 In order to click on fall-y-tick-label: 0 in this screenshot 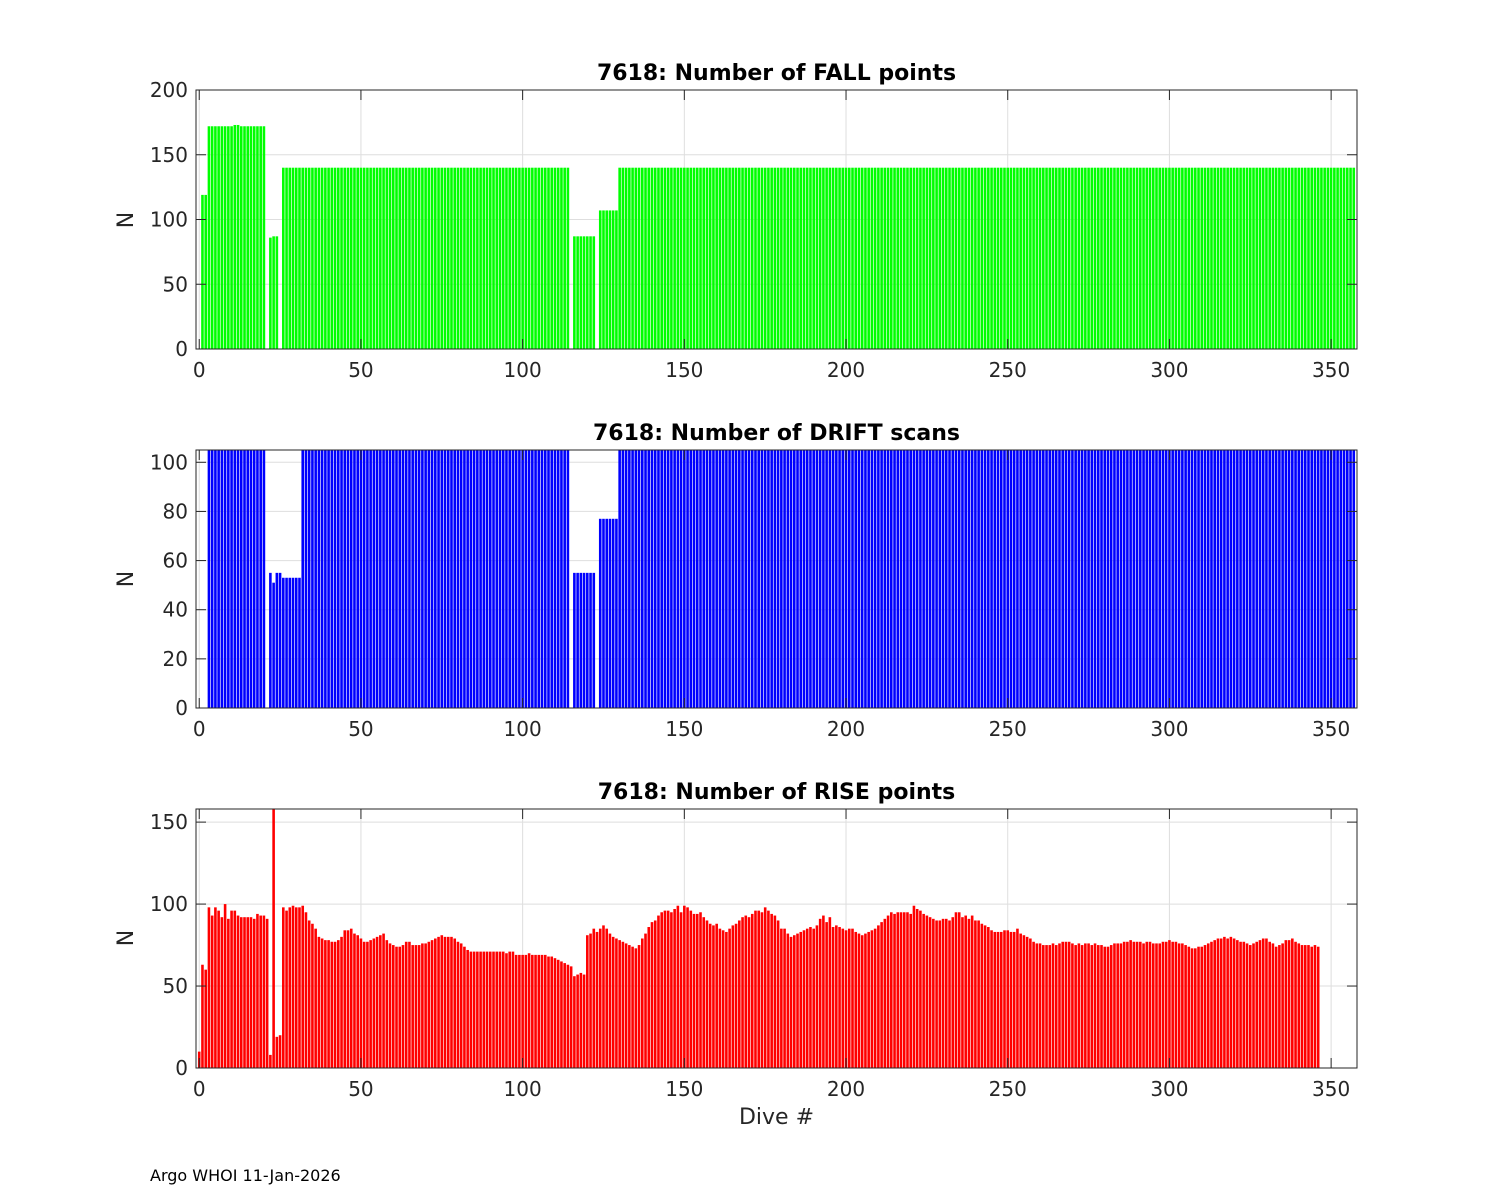, I will do `click(181, 349)`.